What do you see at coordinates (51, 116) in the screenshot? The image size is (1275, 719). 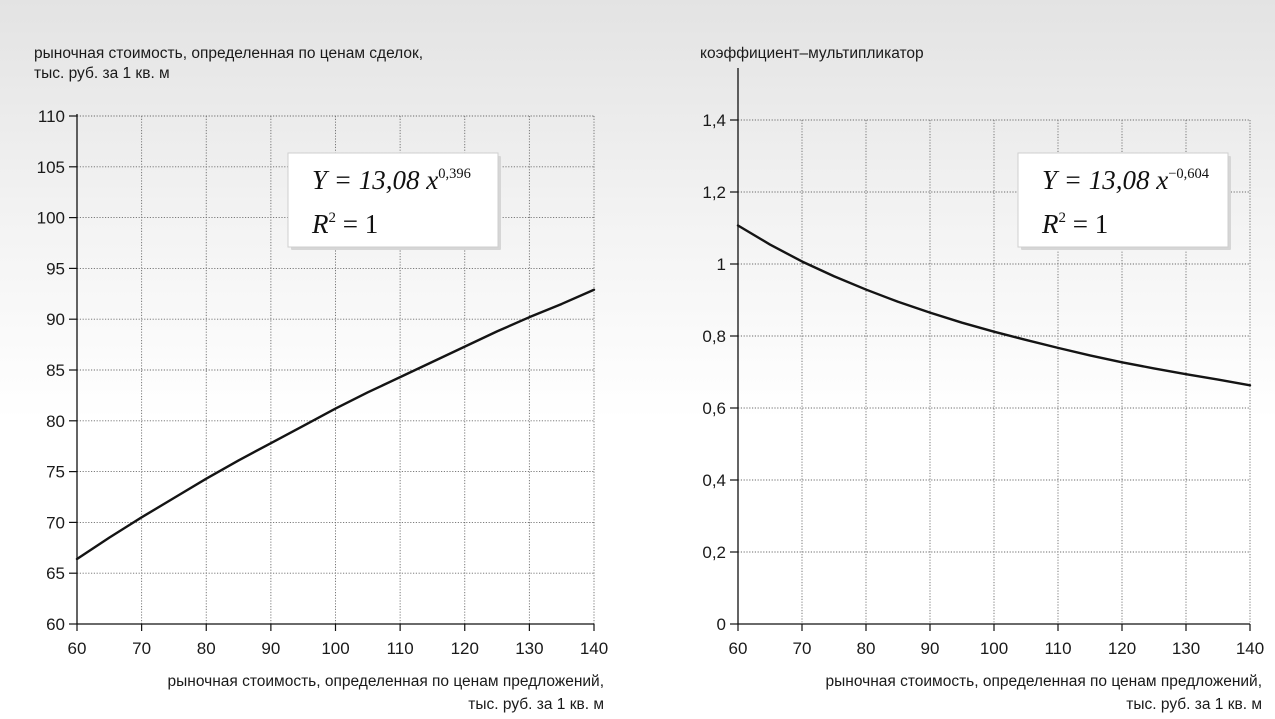 I see `y-tick-label: 110` at bounding box center [51, 116].